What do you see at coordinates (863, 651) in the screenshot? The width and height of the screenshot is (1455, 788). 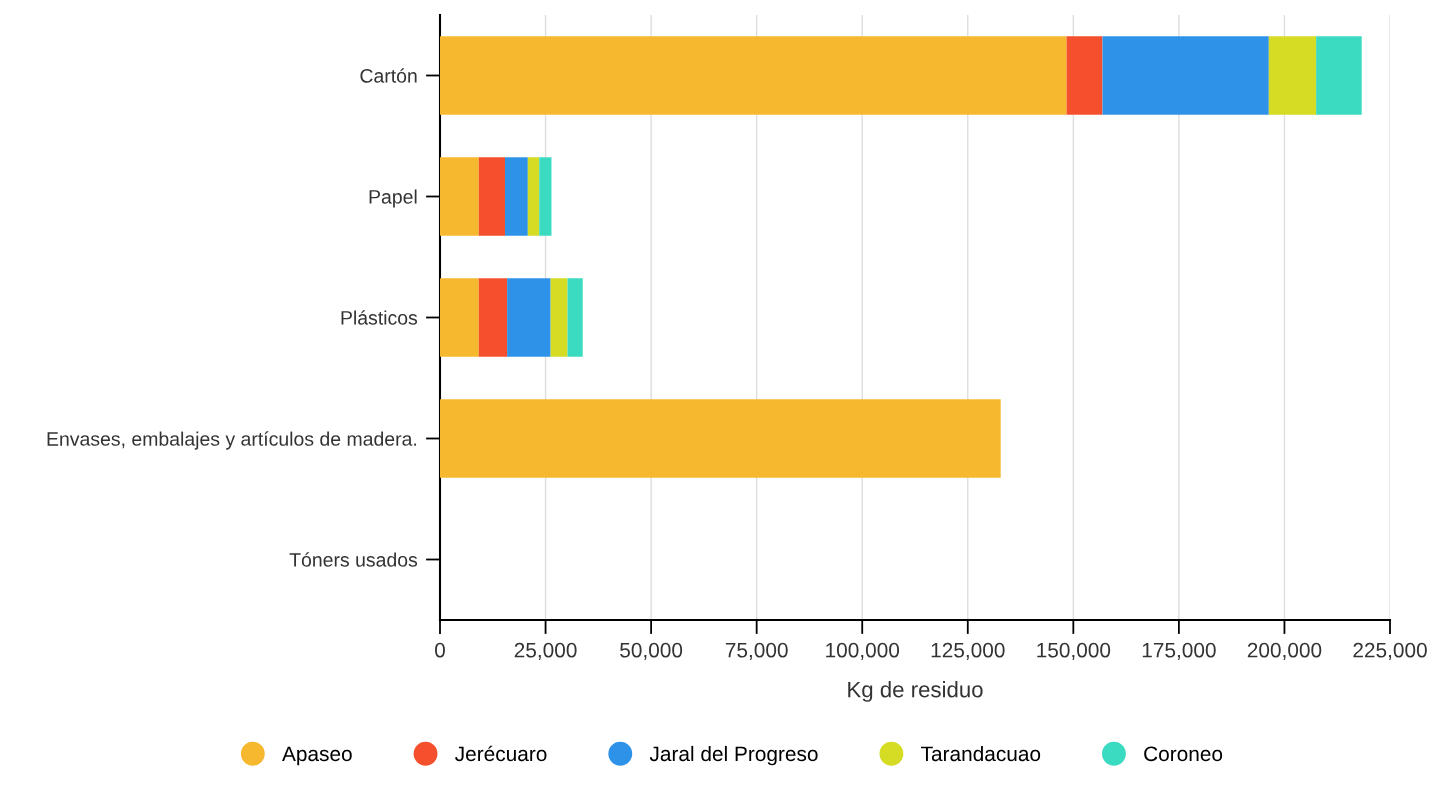 I see `x-tick-label: 100,000` at bounding box center [863, 651].